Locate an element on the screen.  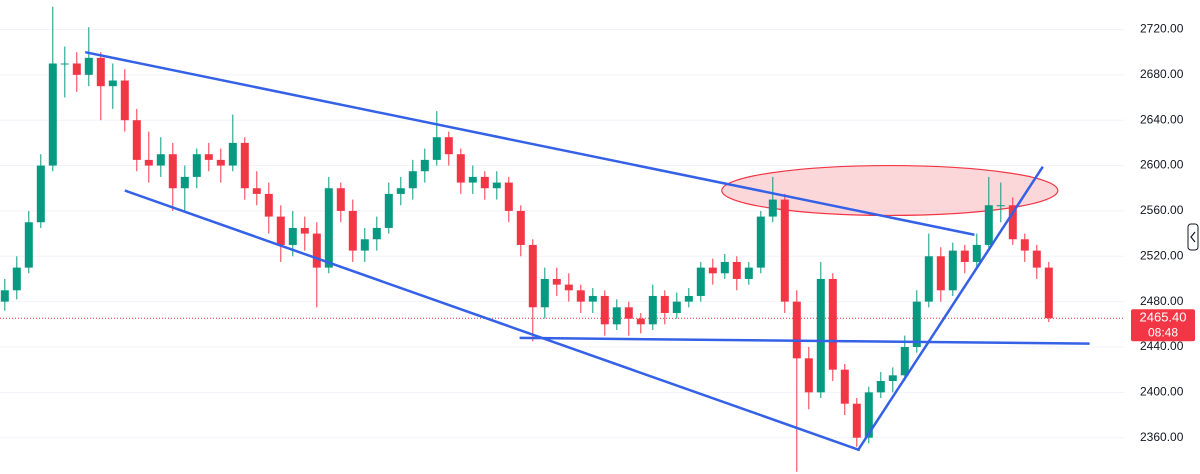
last-price-label: 2465.40 is located at coordinates (1163, 317).